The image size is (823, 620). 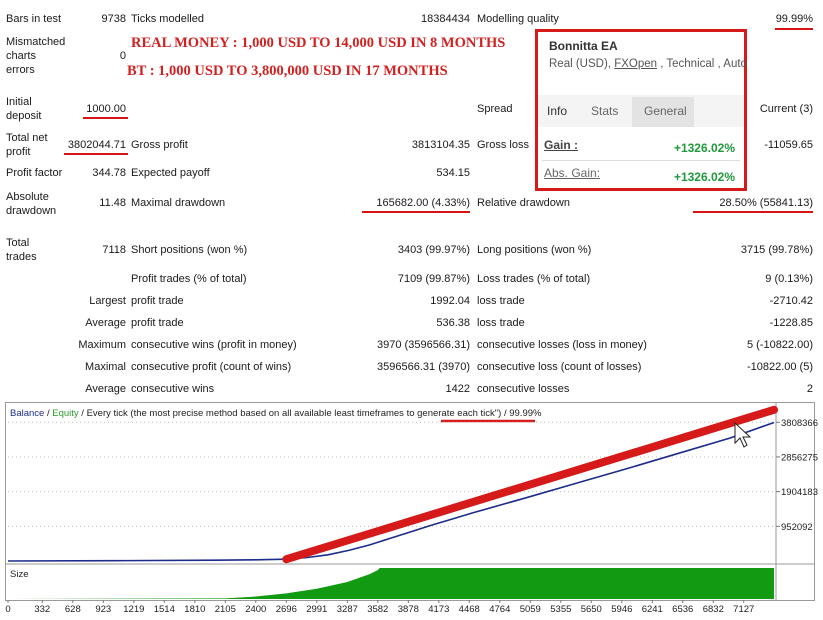 I want to click on maximal-wins-label: consecutive profit (count of wins), so click(x=211, y=367).